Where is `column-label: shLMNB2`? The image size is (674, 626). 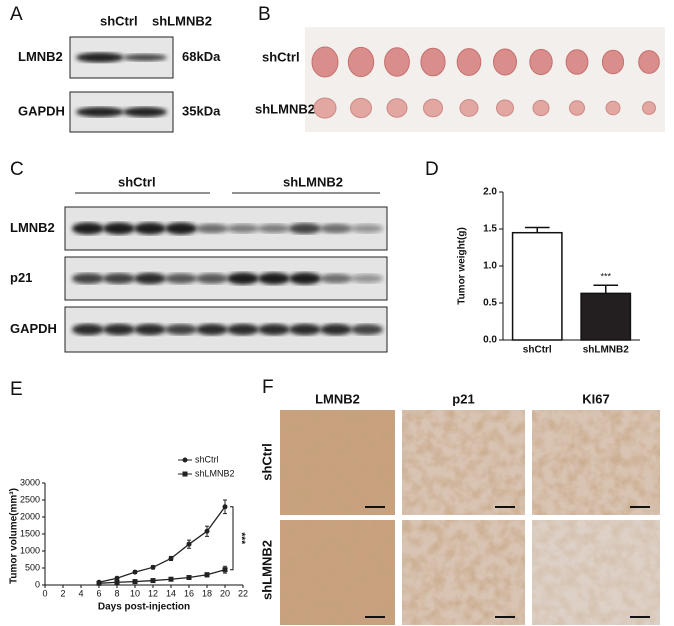
column-label: shLMNB2 is located at coordinates (182, 20).